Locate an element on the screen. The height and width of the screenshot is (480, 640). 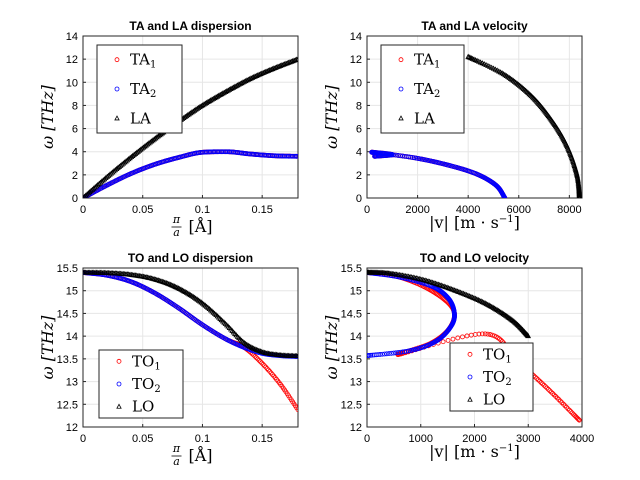
y-tick-label: 8 is located at coordinates (75, 106).